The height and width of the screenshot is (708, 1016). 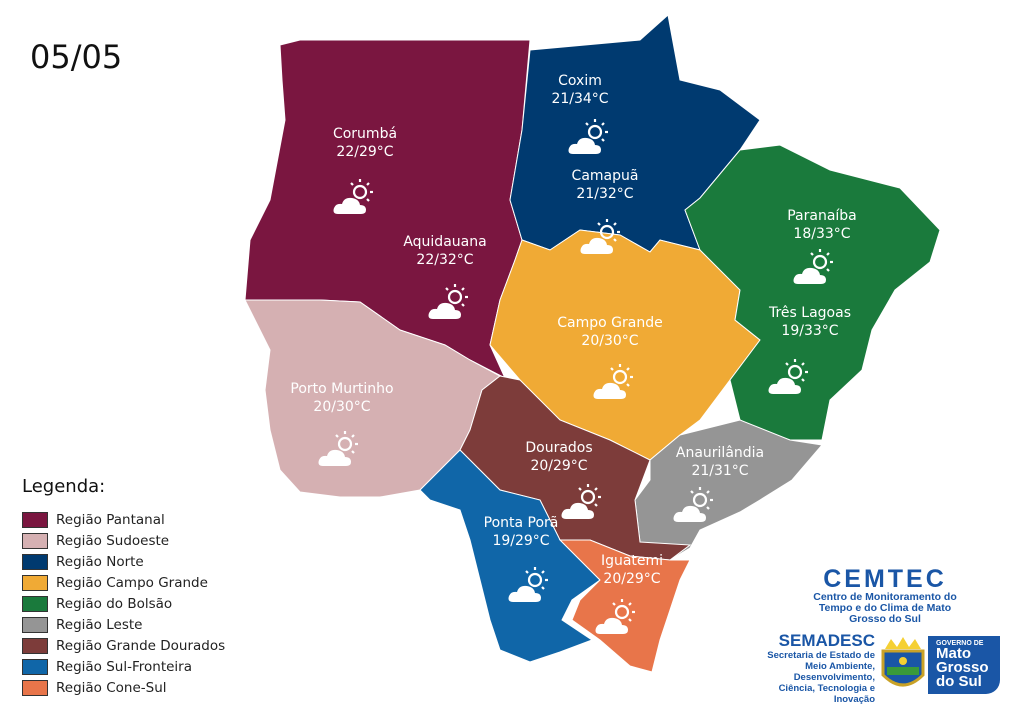 I want to click on legend-item: Região Campo Grande, so click(x=123, y=582).